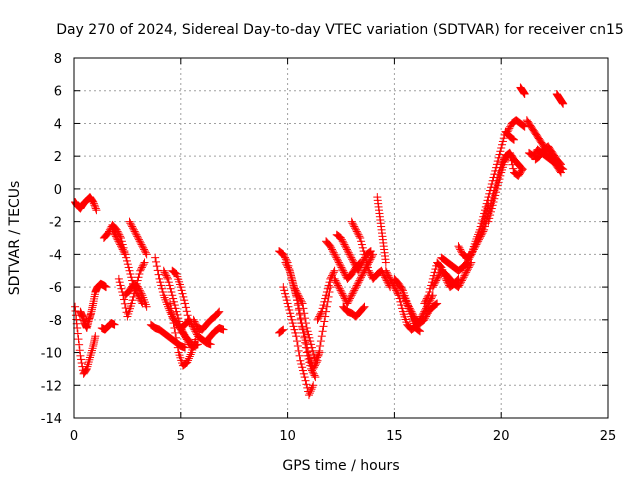 Image resolution: width=640 pixels, height=480 pixels. I want to click on series-s22, so click(307, 324).